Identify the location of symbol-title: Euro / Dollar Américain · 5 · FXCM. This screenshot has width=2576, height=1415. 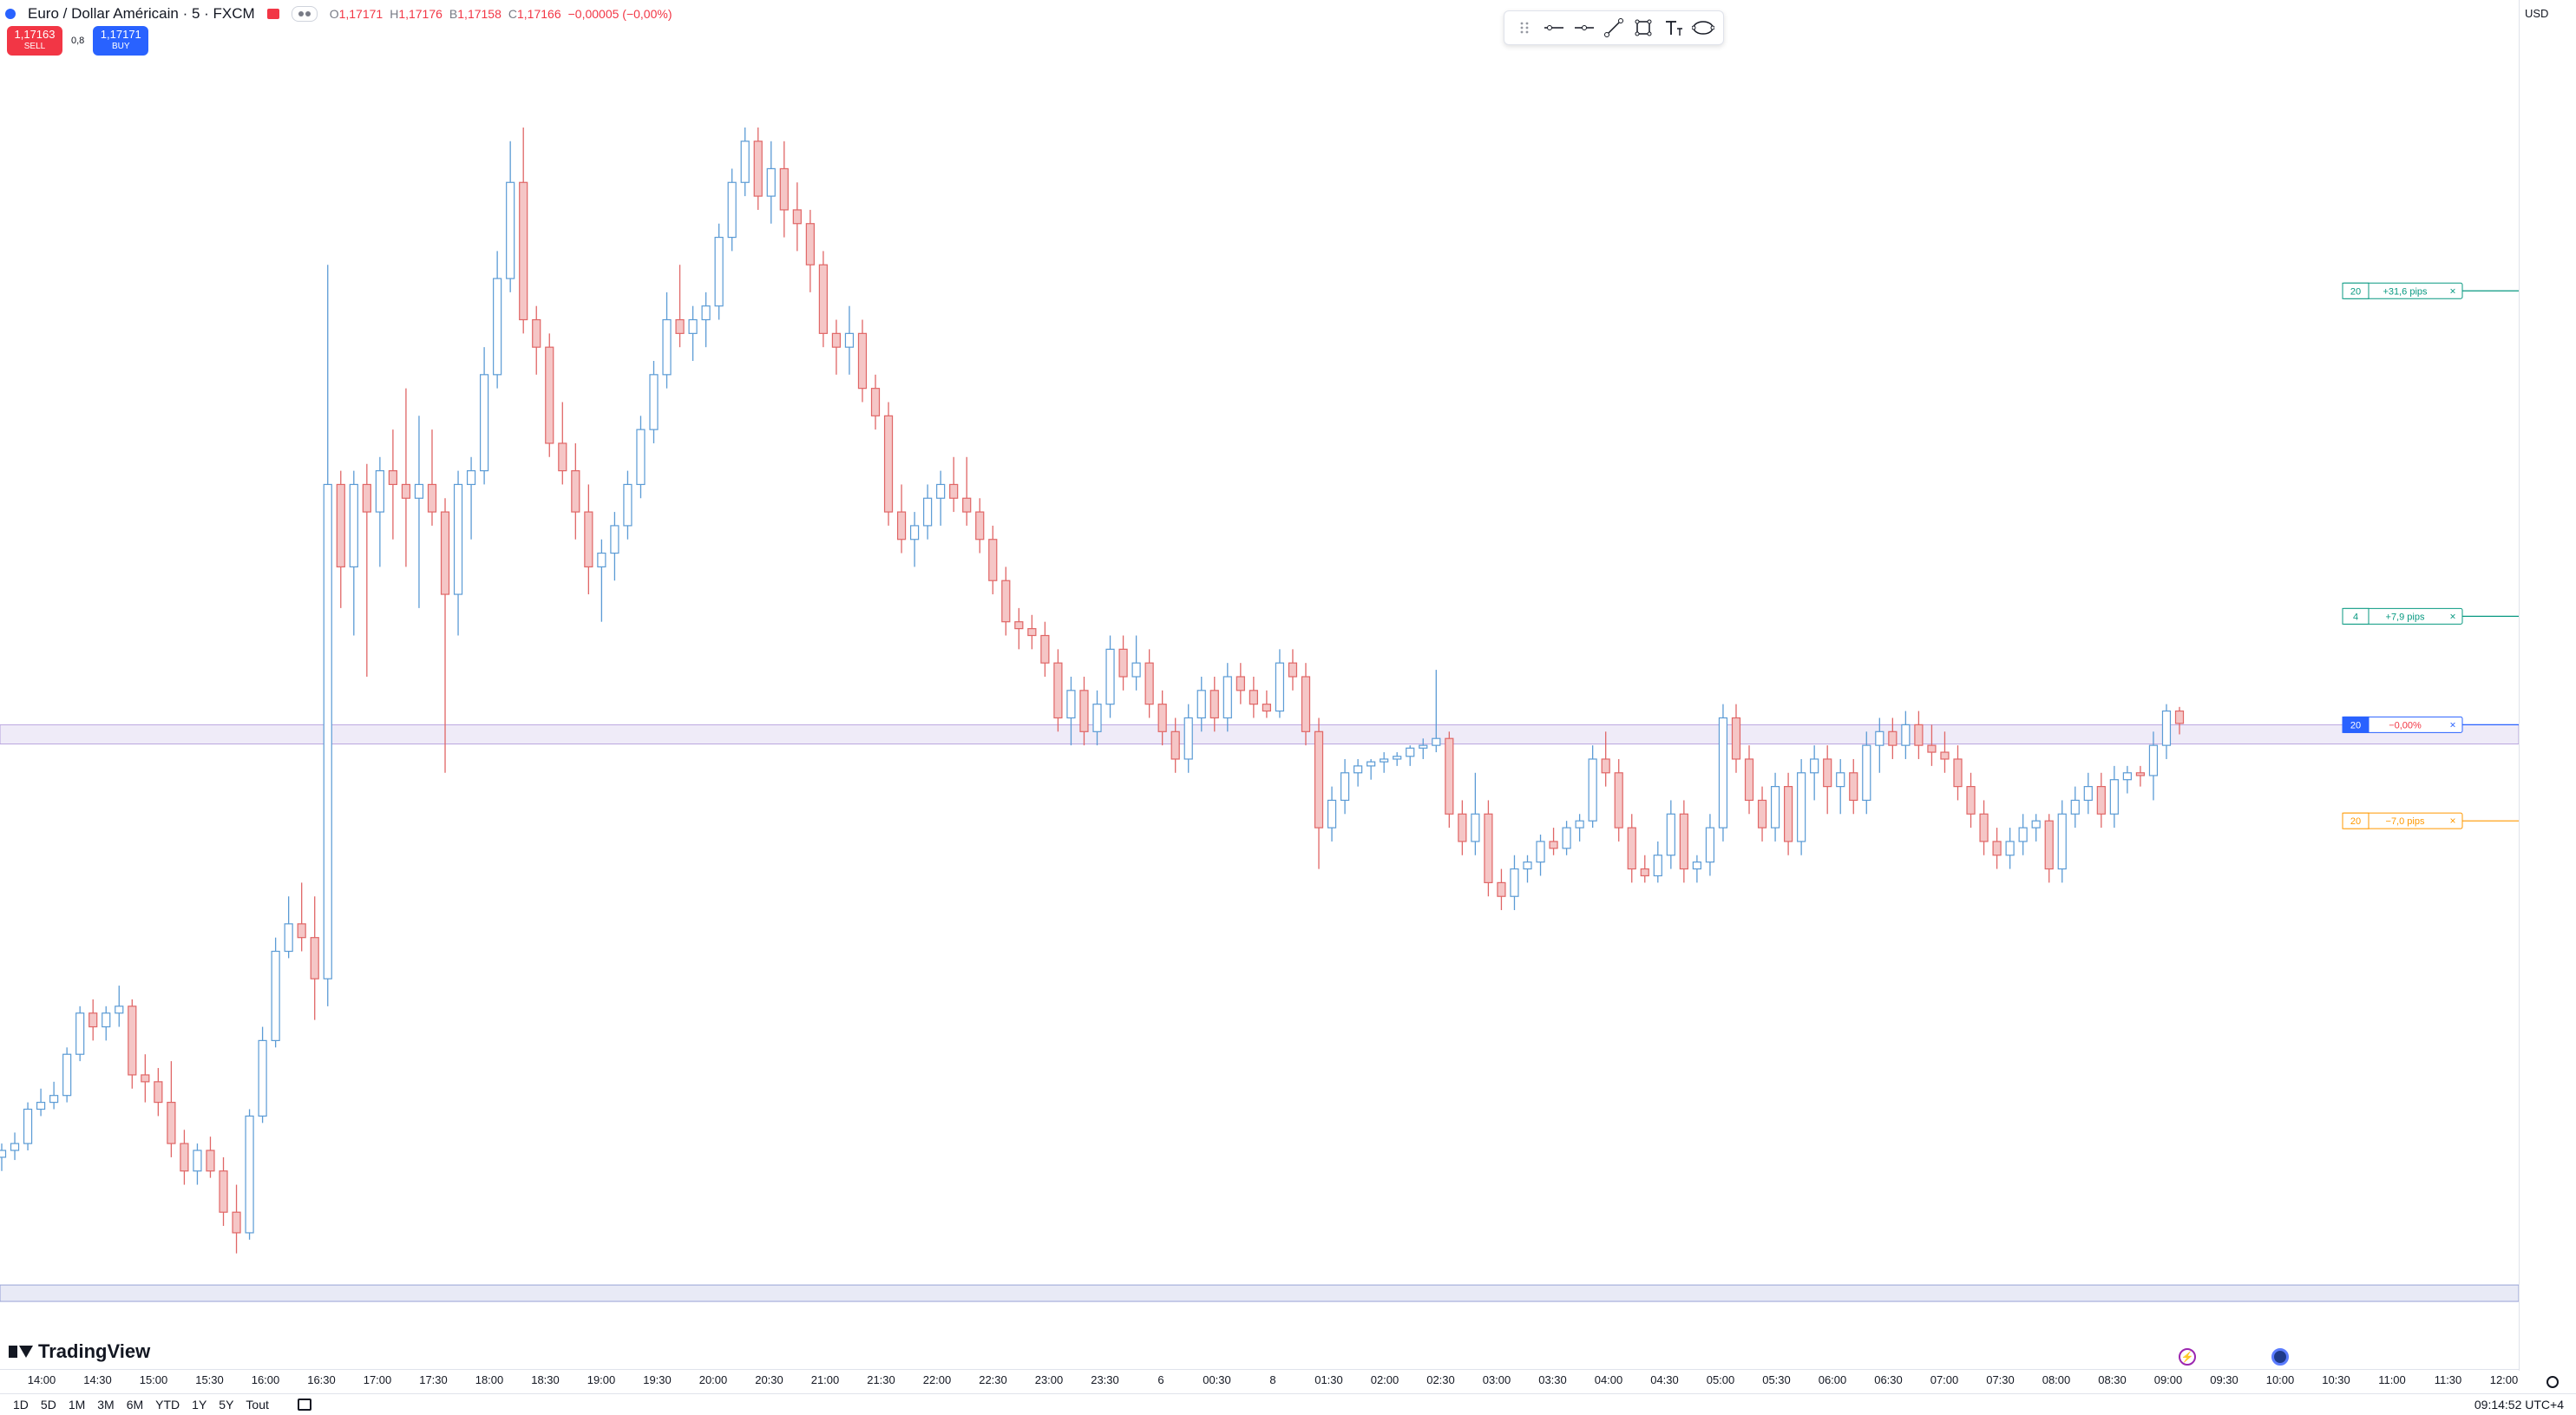
(141, 13).